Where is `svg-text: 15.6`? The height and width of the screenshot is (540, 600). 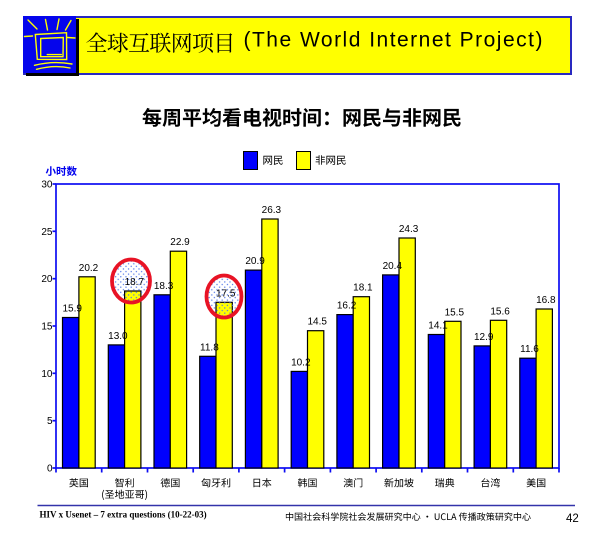 svg-text: 15.6 is located at coordinates (500, 311).